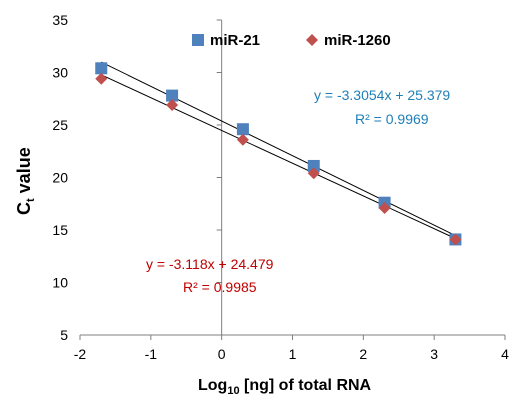  I want to click on equation-mir-1260: y = -3.118x + 24.479, so click(210, 264).